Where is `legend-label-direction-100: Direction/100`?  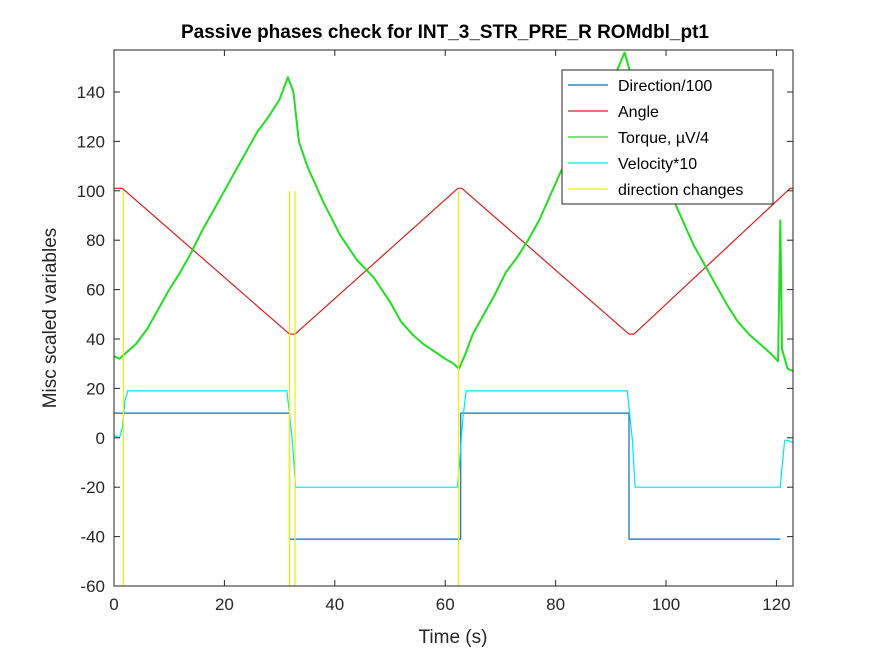 legend-label-direction-100: Direction/100 is located at coordinates (665, 86).